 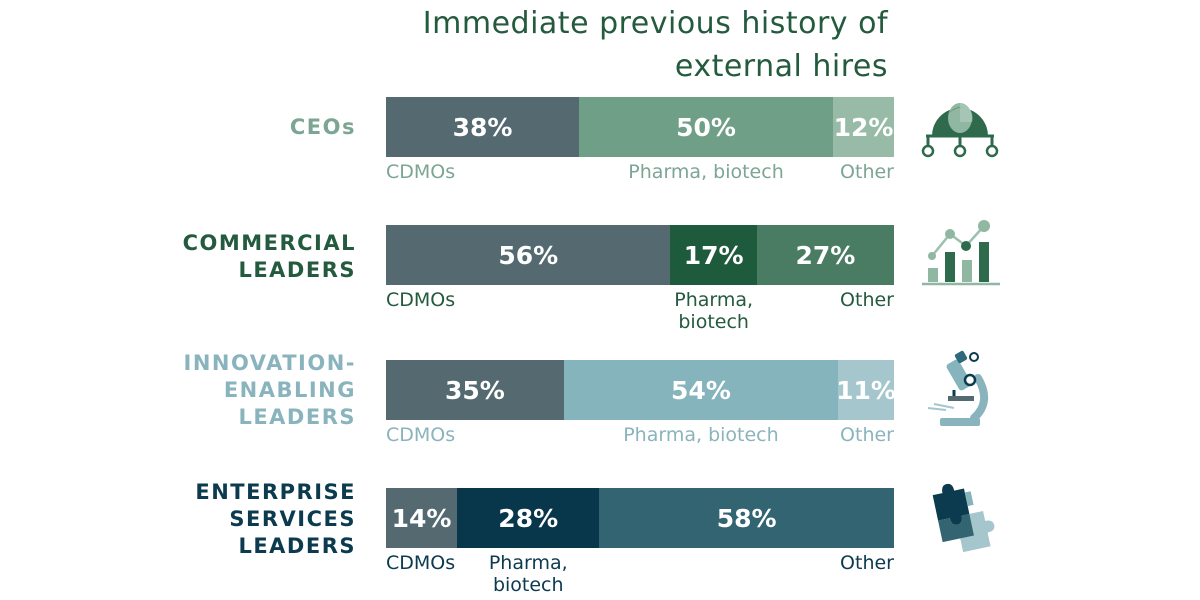 I want to click on stacked-bar: 38% 50% 12%, so click(x=640, y=127).